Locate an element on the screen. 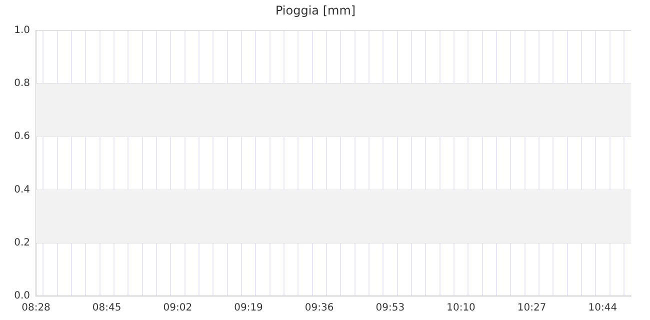 The width and height of the screenshot is (650, 320). y-tick-label: 0.8 is located at coordinates (22, 84).